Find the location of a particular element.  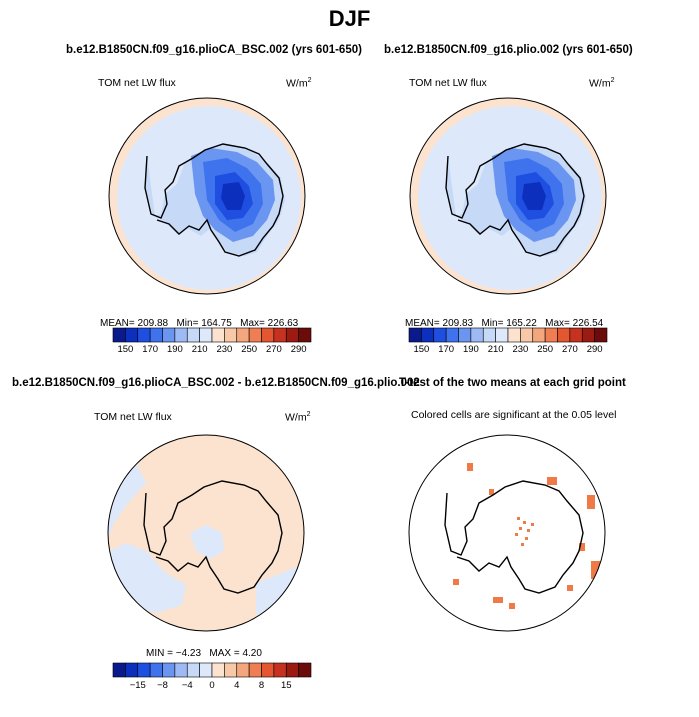

colorbar-tick-label: 8 is located at coordinates (261, 685).